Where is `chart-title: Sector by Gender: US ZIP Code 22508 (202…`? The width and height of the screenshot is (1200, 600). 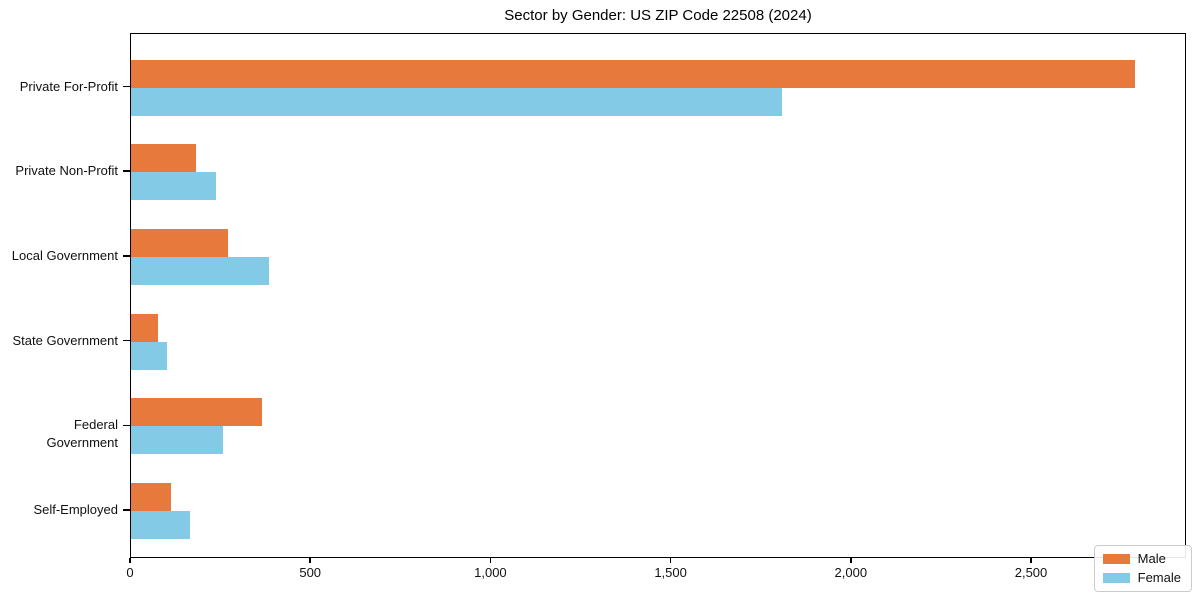 chart-title: Sector by Gender: US ZIP Code 22508 (202… is located at coordinates (658, 15).